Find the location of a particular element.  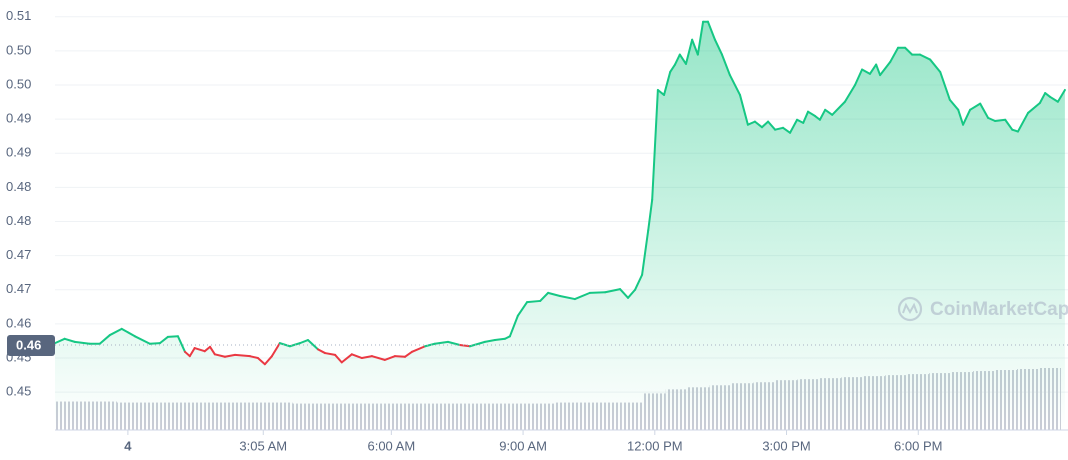

x-tick-label: 6:00 PM is located at coordinates (918, 445).